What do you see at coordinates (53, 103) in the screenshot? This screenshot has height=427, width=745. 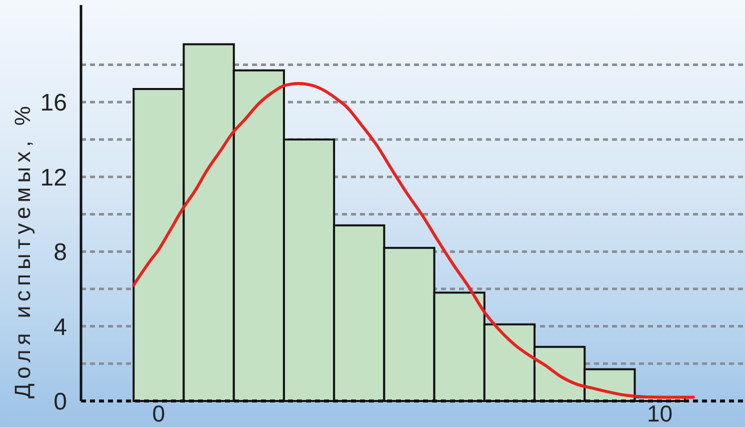 I see `y-tick-label: 16` at bounding box center [53, 103].